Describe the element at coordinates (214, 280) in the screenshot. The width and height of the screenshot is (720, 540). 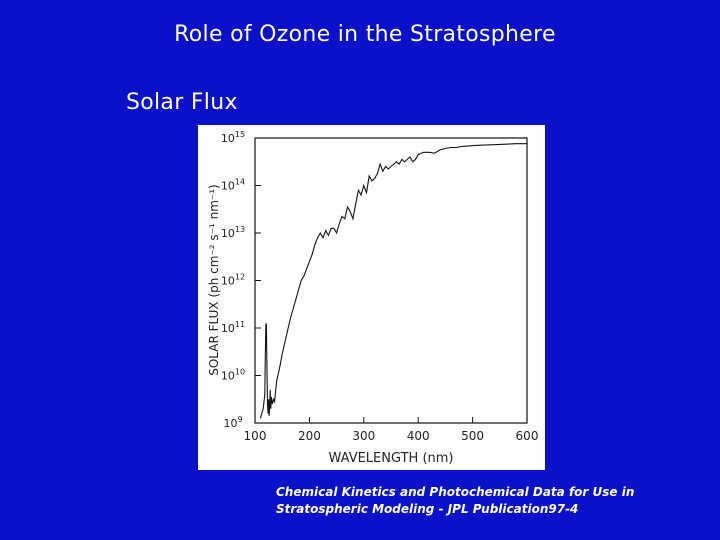
I see `y-axis-label: SOLAR FLUX (ph cm⁻² s⁻¹ nm⁻¹)` at that location.